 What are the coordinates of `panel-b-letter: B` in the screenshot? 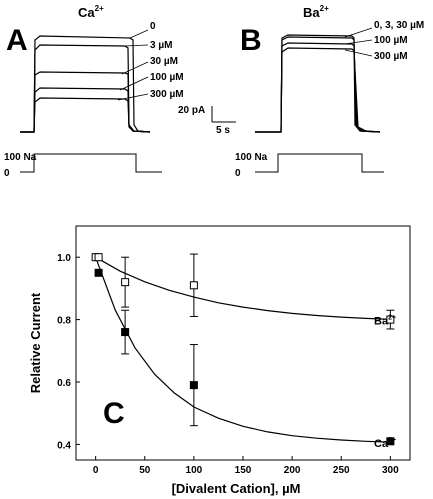 It's located at (251, 40).